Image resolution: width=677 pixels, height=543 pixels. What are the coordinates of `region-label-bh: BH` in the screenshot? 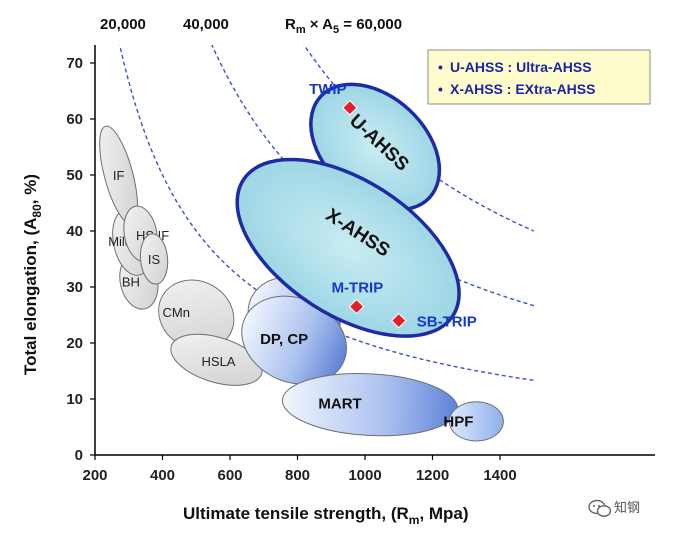 It's located at (131, 281).